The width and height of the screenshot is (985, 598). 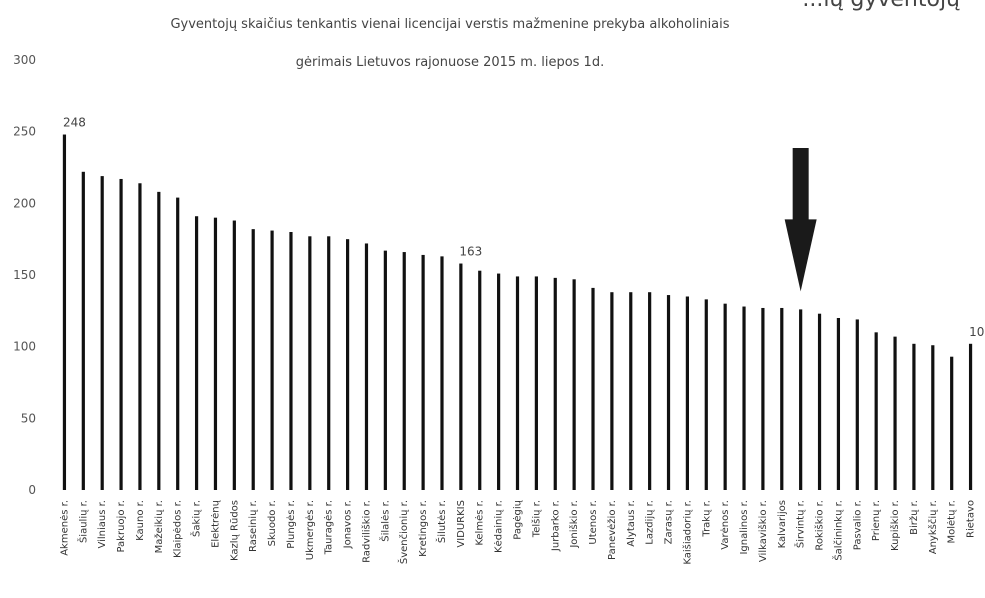 What do you see at coordinates (876, 520) in the screenshot?
I see `x-tick-label: Prienų r.` at bounding box center [876, 520].